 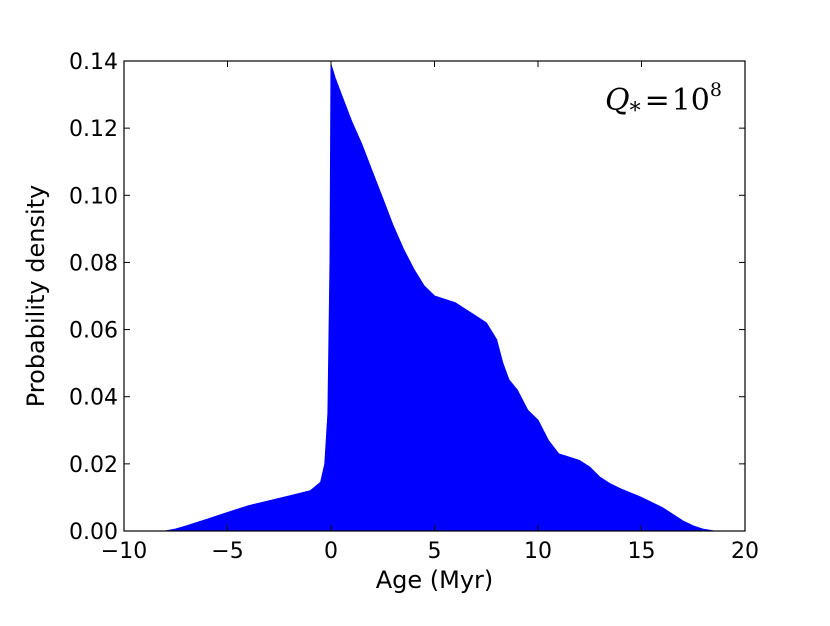 I want to click on y-tick-label: 0.12, so click(x=93, y=129).